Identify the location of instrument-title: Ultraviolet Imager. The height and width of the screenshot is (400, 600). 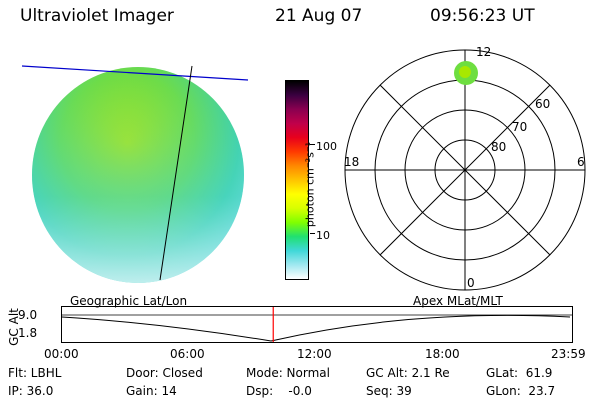
(97, 16).